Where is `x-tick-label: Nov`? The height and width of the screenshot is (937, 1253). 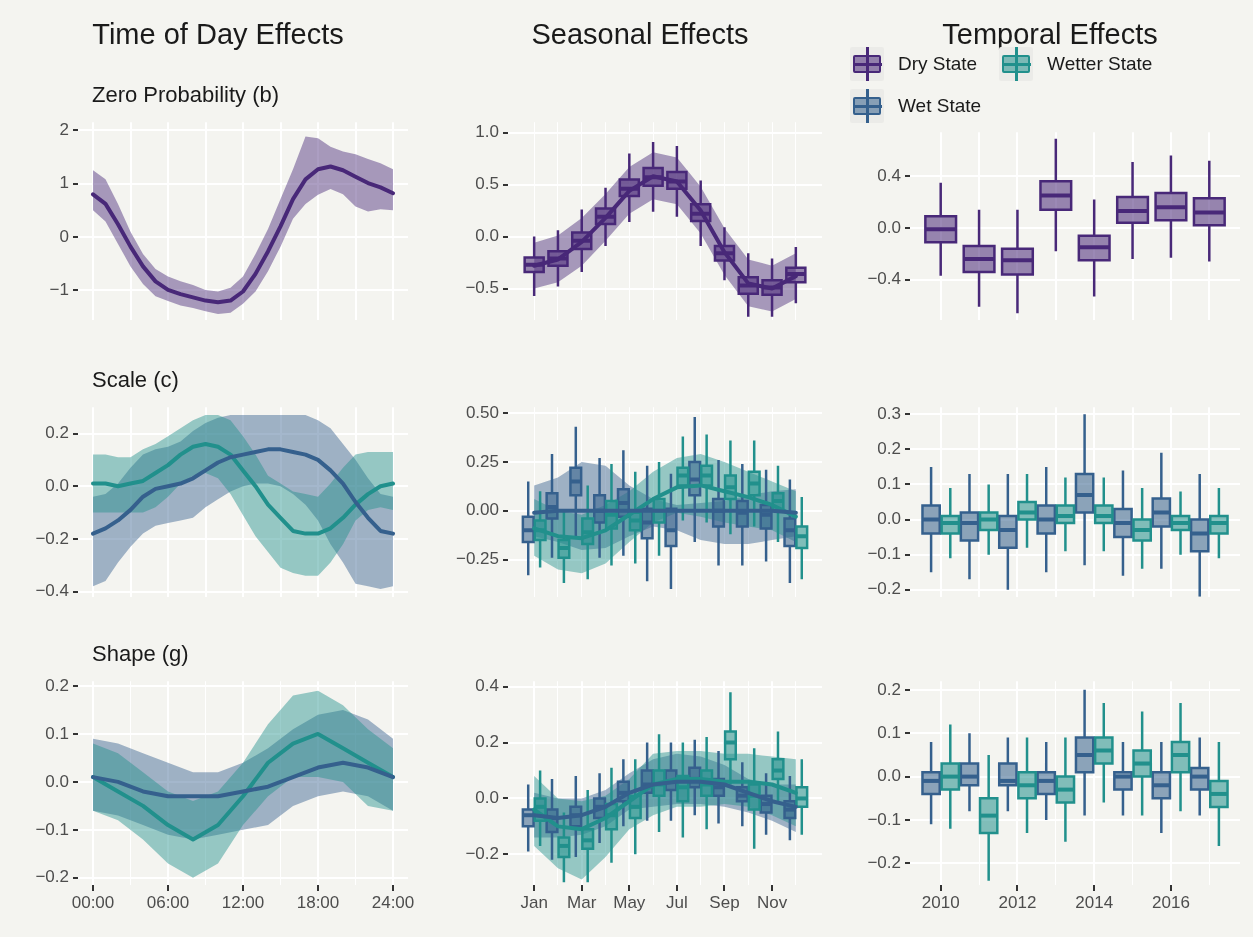 x-tick-label: Nov is located at coordinates (772, 902).